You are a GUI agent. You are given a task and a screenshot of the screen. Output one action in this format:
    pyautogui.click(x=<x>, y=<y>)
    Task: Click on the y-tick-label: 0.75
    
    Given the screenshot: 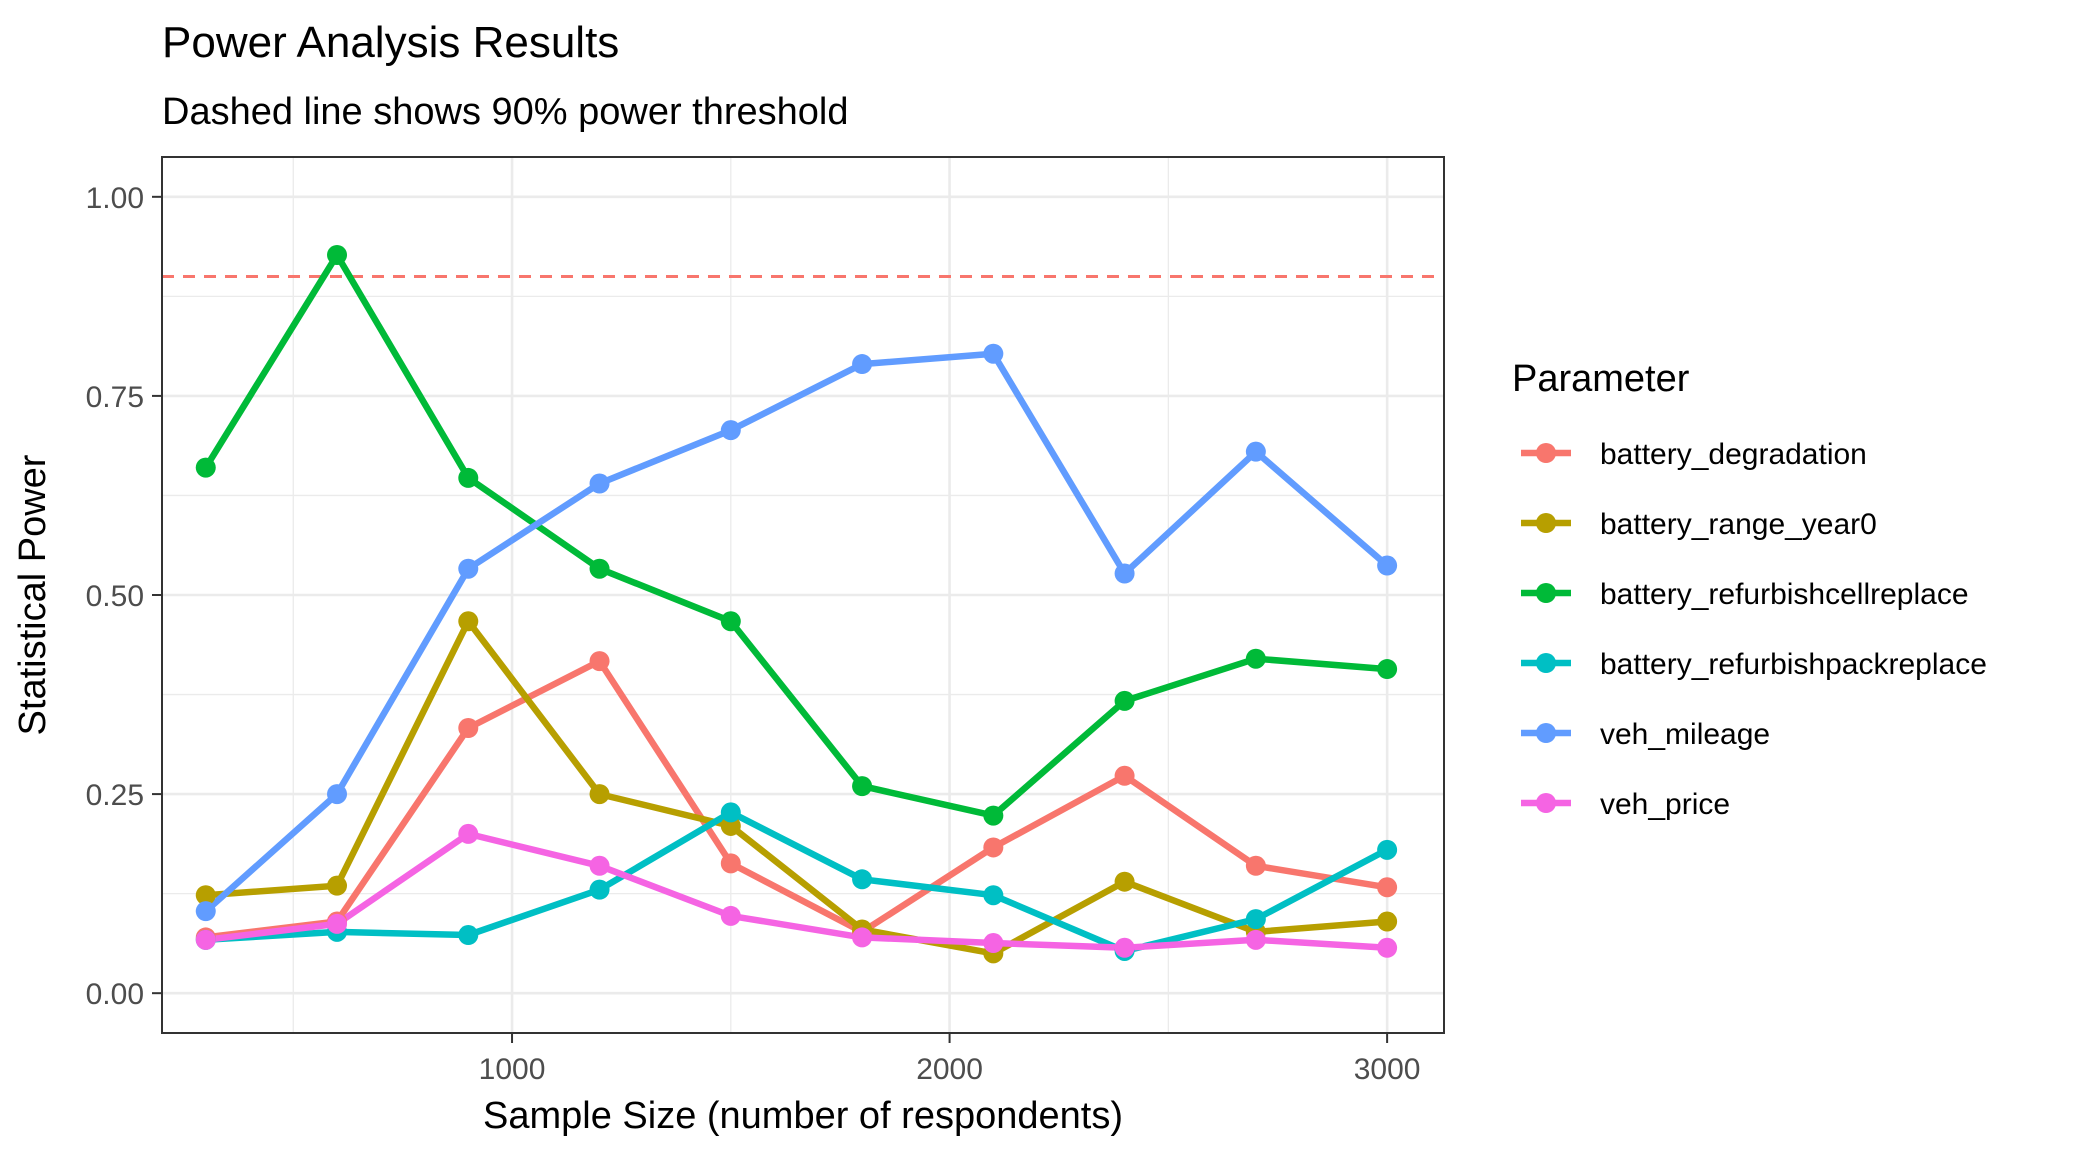 What is the action you would take?
    pyautogui.click(x=115, y=397)
    